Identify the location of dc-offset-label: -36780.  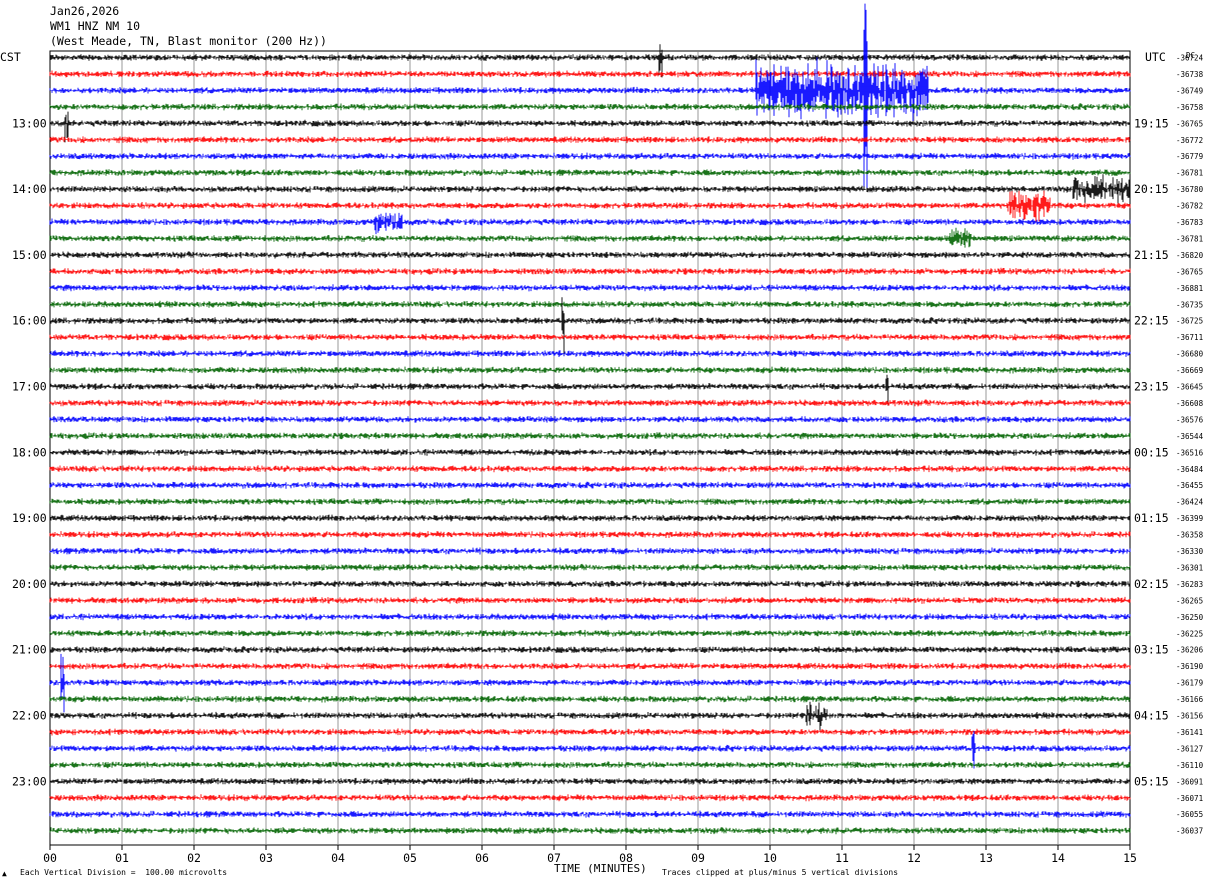
(1190, 189).